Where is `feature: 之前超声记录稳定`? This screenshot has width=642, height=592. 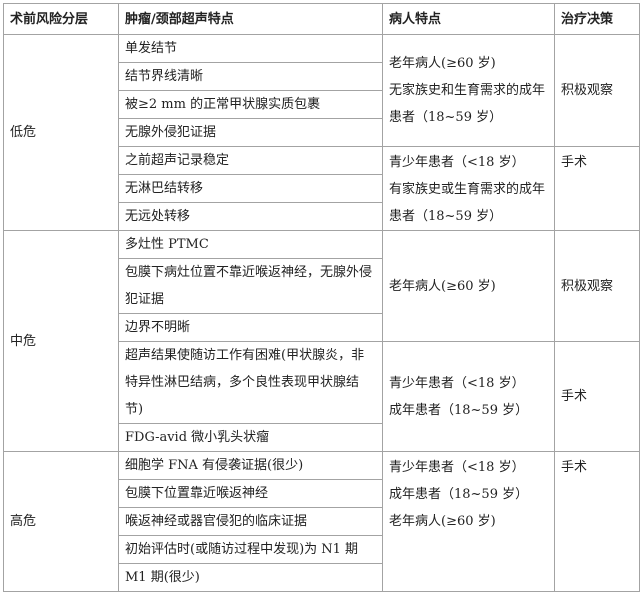 feature: 之前超声记录稳定 is located at coordinates (250, 160).